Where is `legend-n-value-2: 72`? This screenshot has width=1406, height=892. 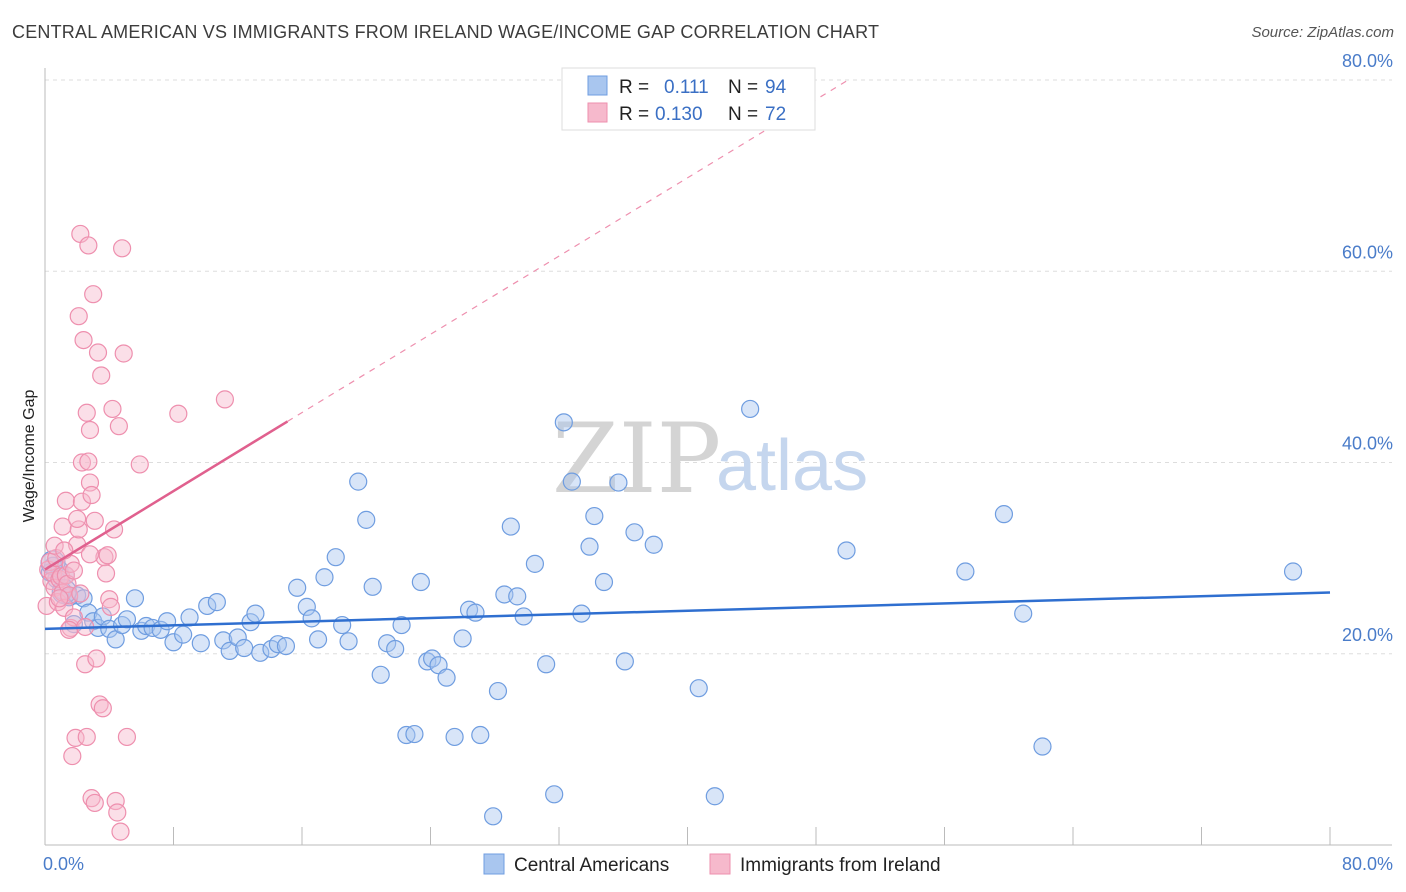 legend-n-value-2: 72 is located at coordinates (775, 114).